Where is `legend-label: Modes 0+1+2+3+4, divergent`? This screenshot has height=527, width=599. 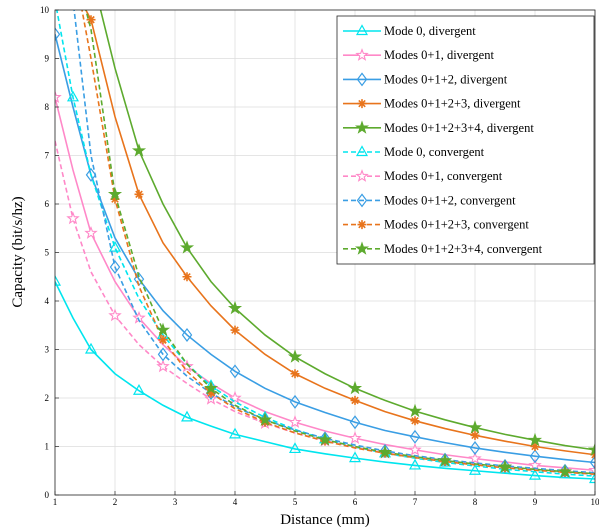 legend-label: Modes 0+1+2+3+4, divergent is located at coordinates (459, 128).